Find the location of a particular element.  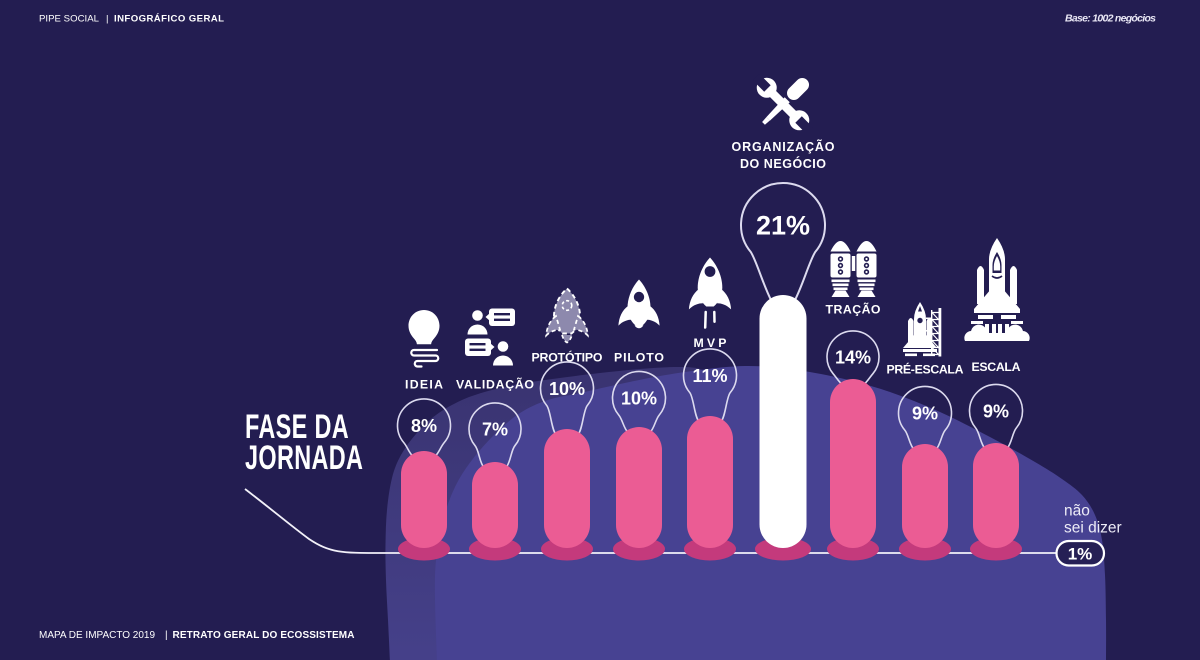

svg-text: RETRATO GERAL DO ECOSSISTEMA is located at coordinates (264, 635).